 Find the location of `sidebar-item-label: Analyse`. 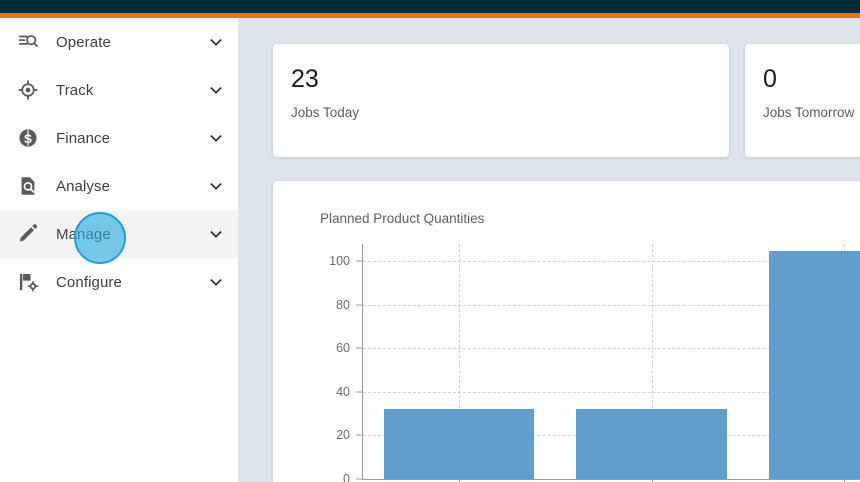

sidebar-item-label: Analyse is located at coordinates (83, 186).